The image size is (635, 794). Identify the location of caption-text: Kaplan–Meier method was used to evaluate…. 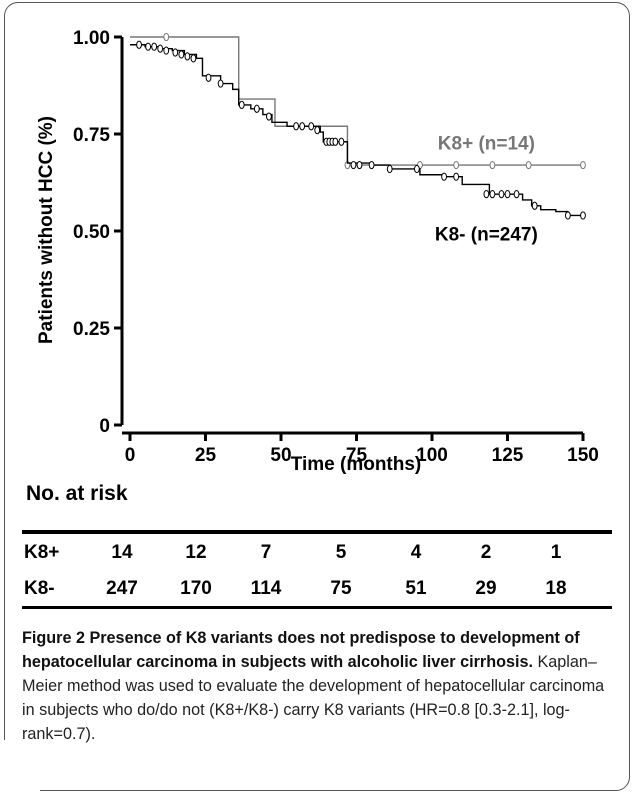
(313, 698).